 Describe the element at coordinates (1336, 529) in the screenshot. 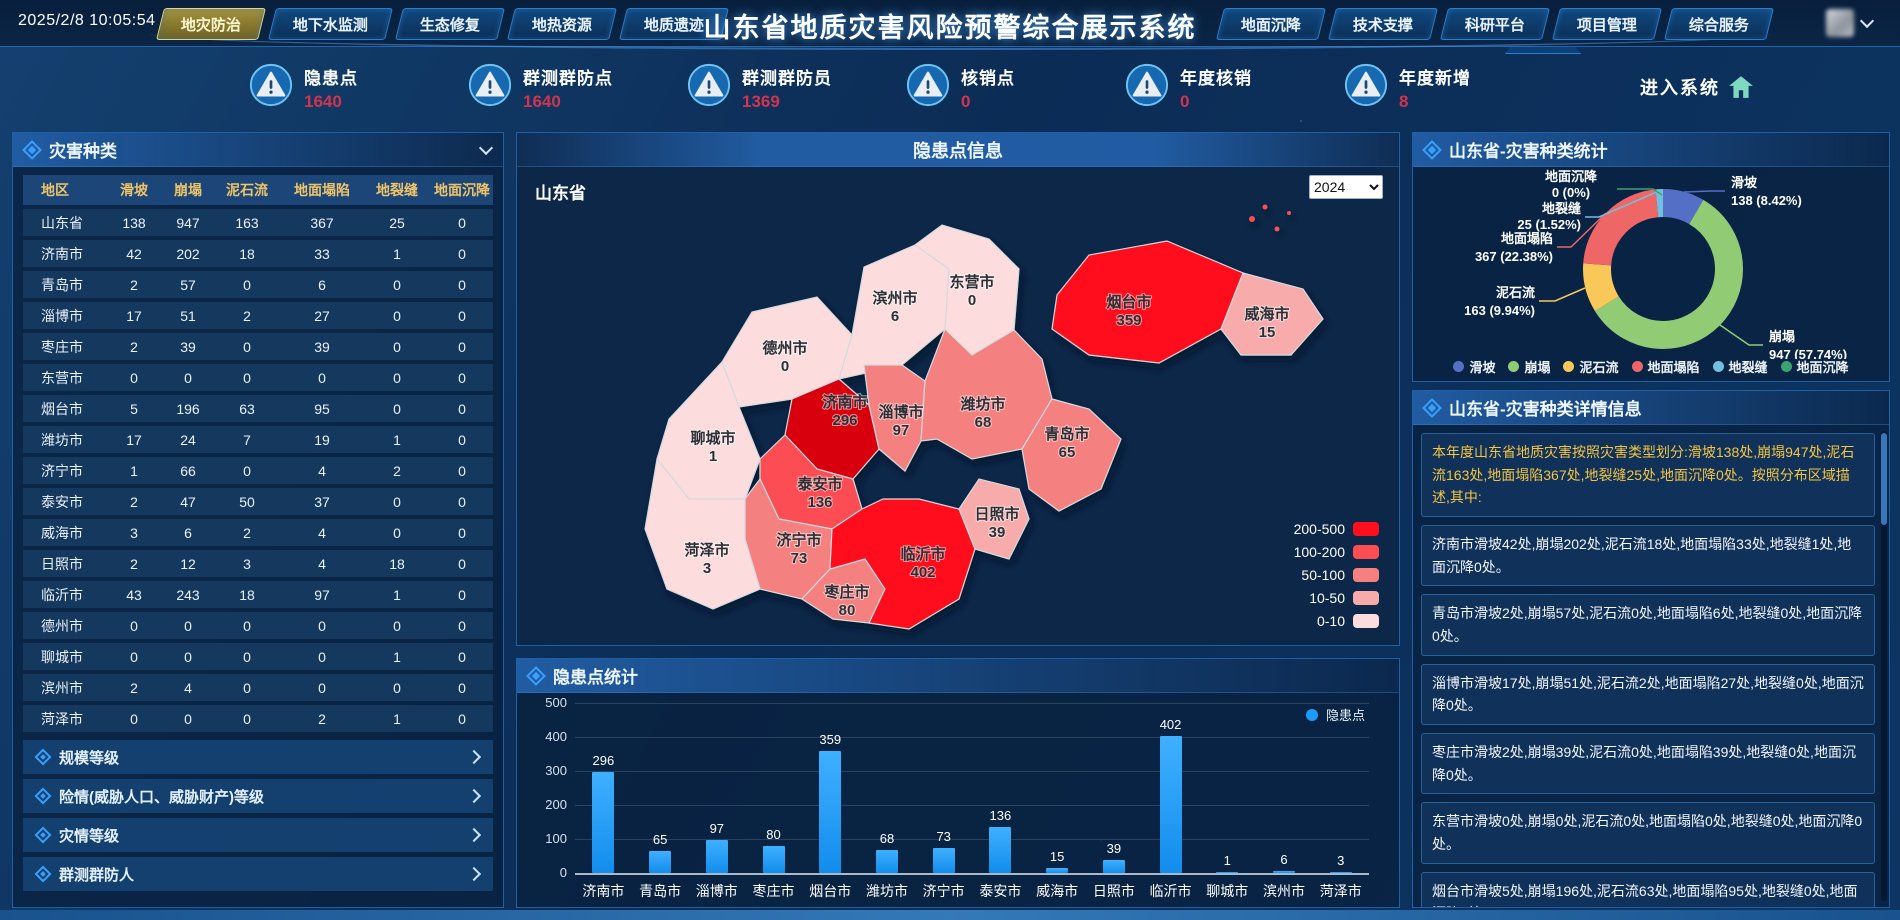

I see `map-legend-item-0: 200-500` at that location.